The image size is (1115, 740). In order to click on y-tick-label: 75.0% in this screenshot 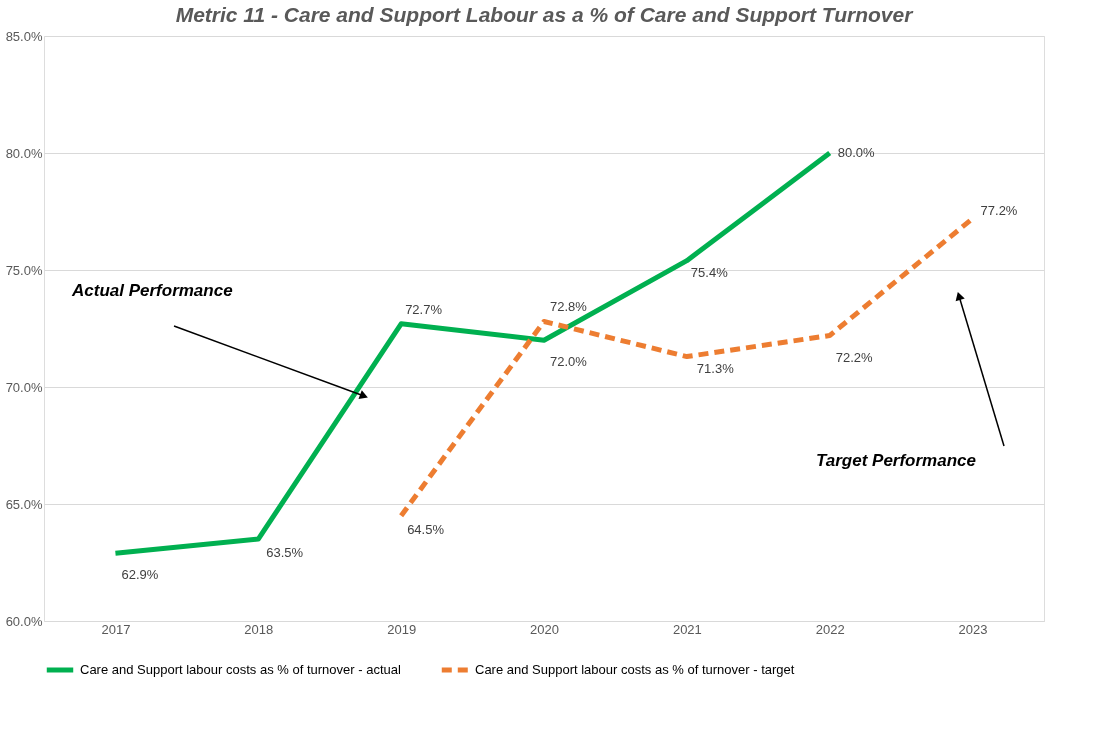, I will do `click(24, 270)`.